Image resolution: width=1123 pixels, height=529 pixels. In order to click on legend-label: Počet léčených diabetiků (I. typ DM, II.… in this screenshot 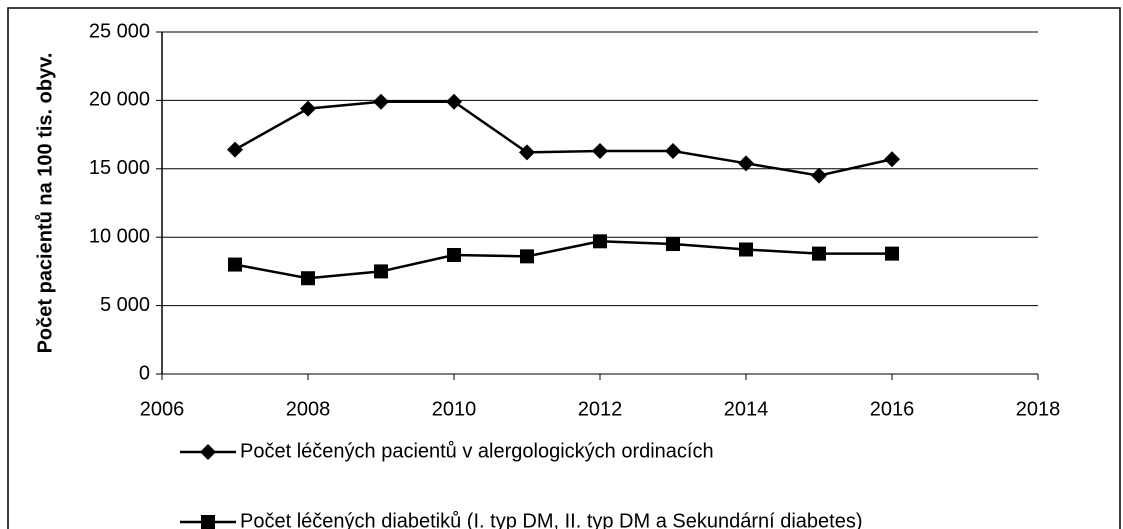, I will do `click(551, 519)`.